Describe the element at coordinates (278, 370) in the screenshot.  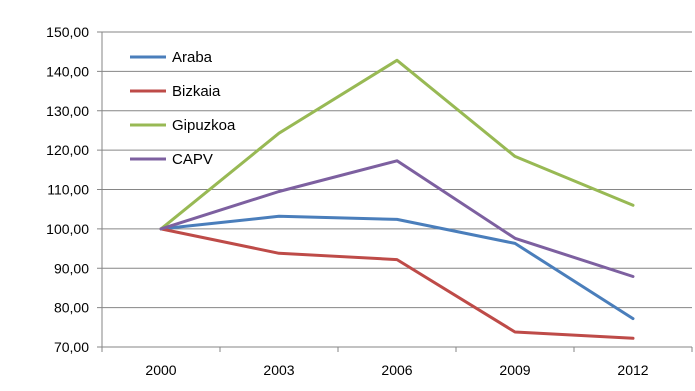
I see `x-tick-label: 2003` at that location.